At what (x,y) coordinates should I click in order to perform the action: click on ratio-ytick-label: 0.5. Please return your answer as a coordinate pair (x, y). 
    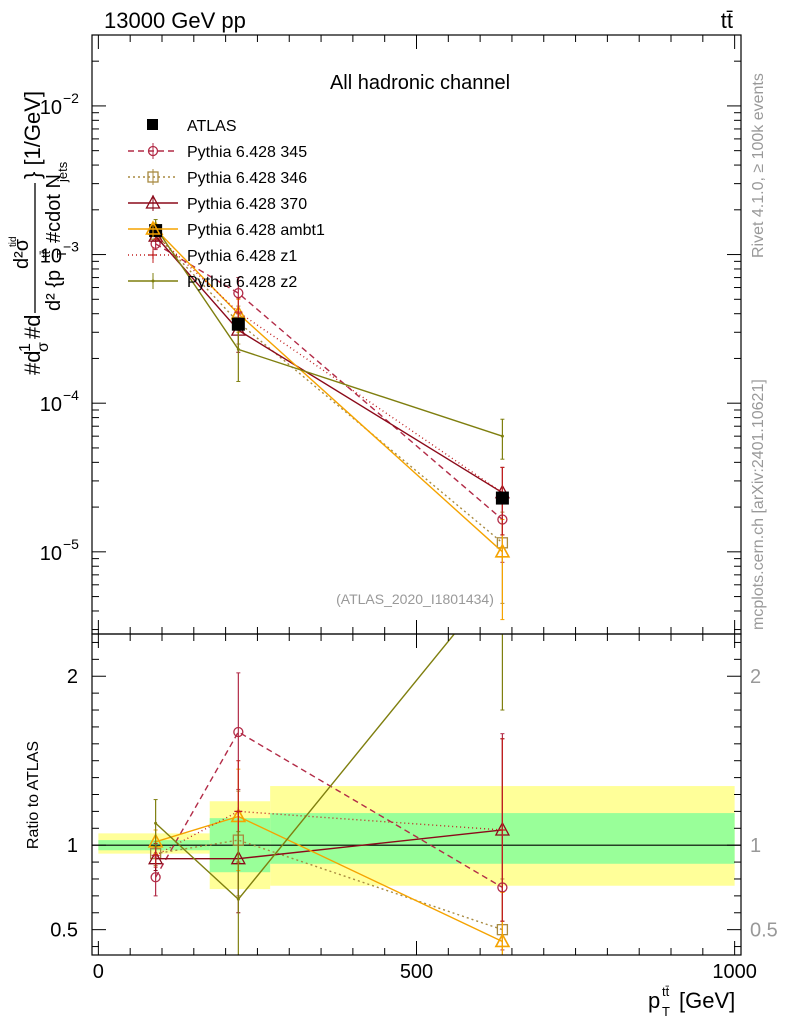
    Looking at the image, I should click on (64, 931).